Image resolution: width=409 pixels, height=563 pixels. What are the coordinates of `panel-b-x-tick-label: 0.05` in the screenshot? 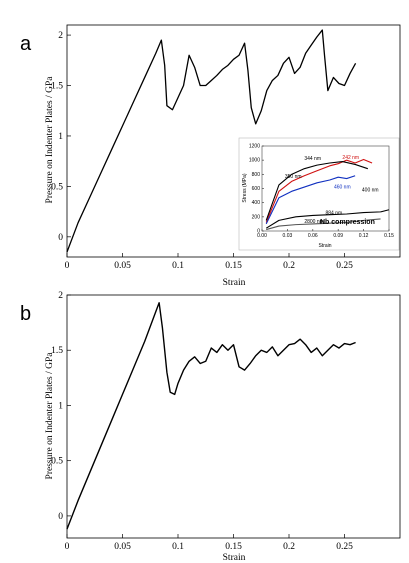 It's located at (122, 547).